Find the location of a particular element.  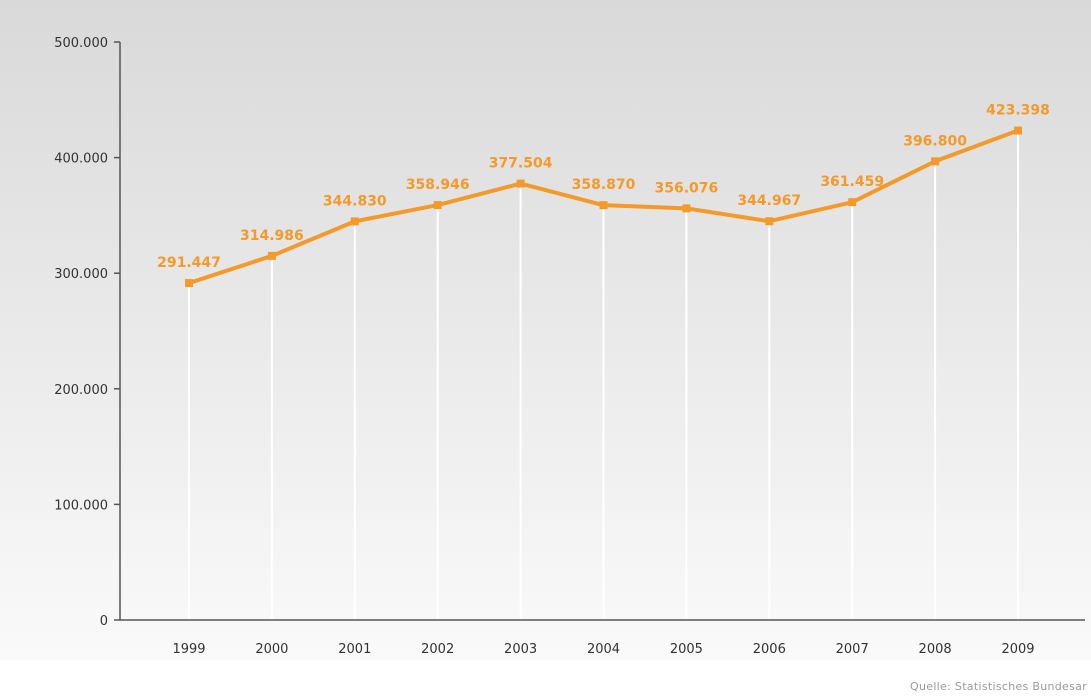

y-tick-label: 200.000 is located at coordinates (81, 390).